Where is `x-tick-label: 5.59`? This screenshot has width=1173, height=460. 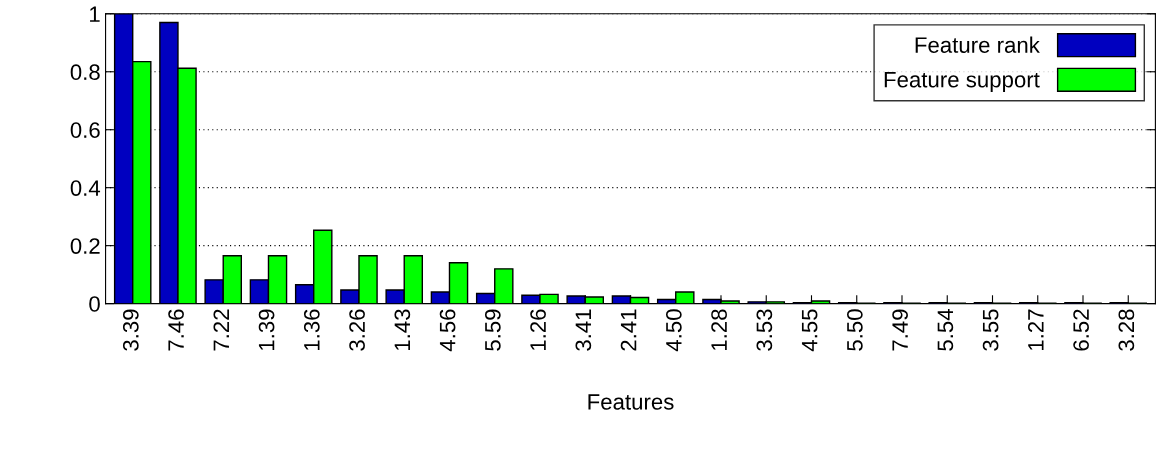 x-tick-label: 5.59 is located at coordinates (492, 330).